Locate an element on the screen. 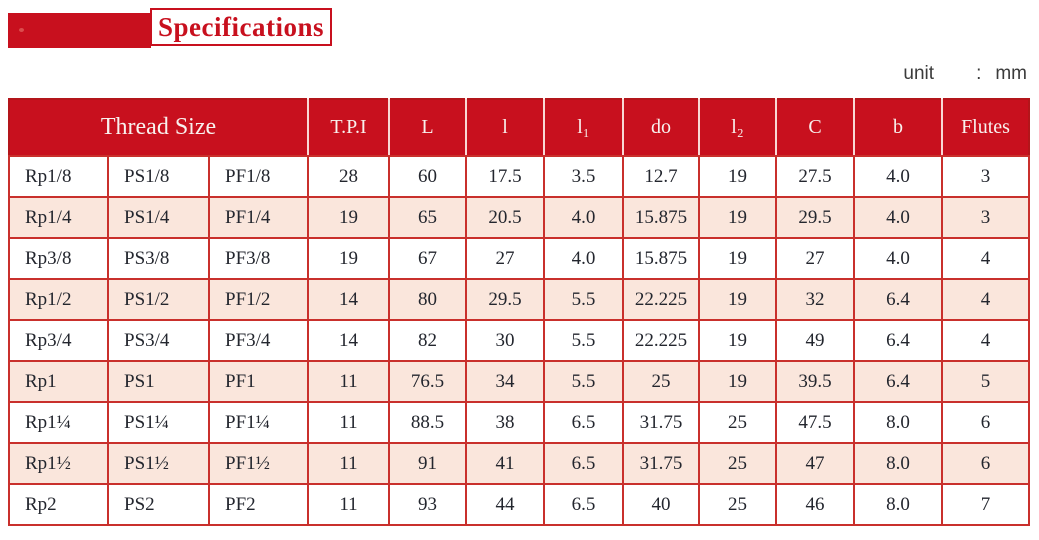  table-cell: PS1/2 is located at coordinates (158, 299).